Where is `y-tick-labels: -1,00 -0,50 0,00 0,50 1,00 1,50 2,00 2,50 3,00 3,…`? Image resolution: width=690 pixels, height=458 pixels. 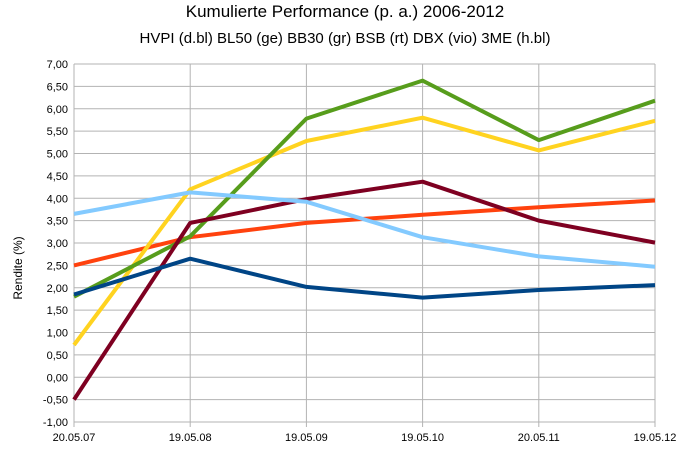 y-tick-labels: -1,00 -0,50 0,00 0,50 1,00 1,50 2,00 2,50 3,00 3,… is located at coordinates (55, 244).